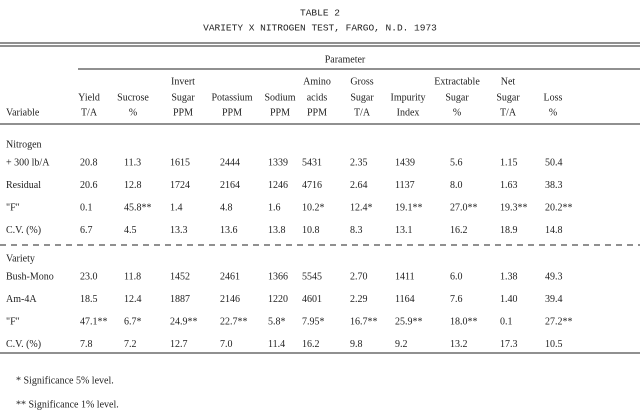 Image resolution: width=640 pixels, height=412 pixels. What do you see at coordinates (554, 276) in the screenshot?
I see `cell: 49.3` at bounding box center [554, 276].